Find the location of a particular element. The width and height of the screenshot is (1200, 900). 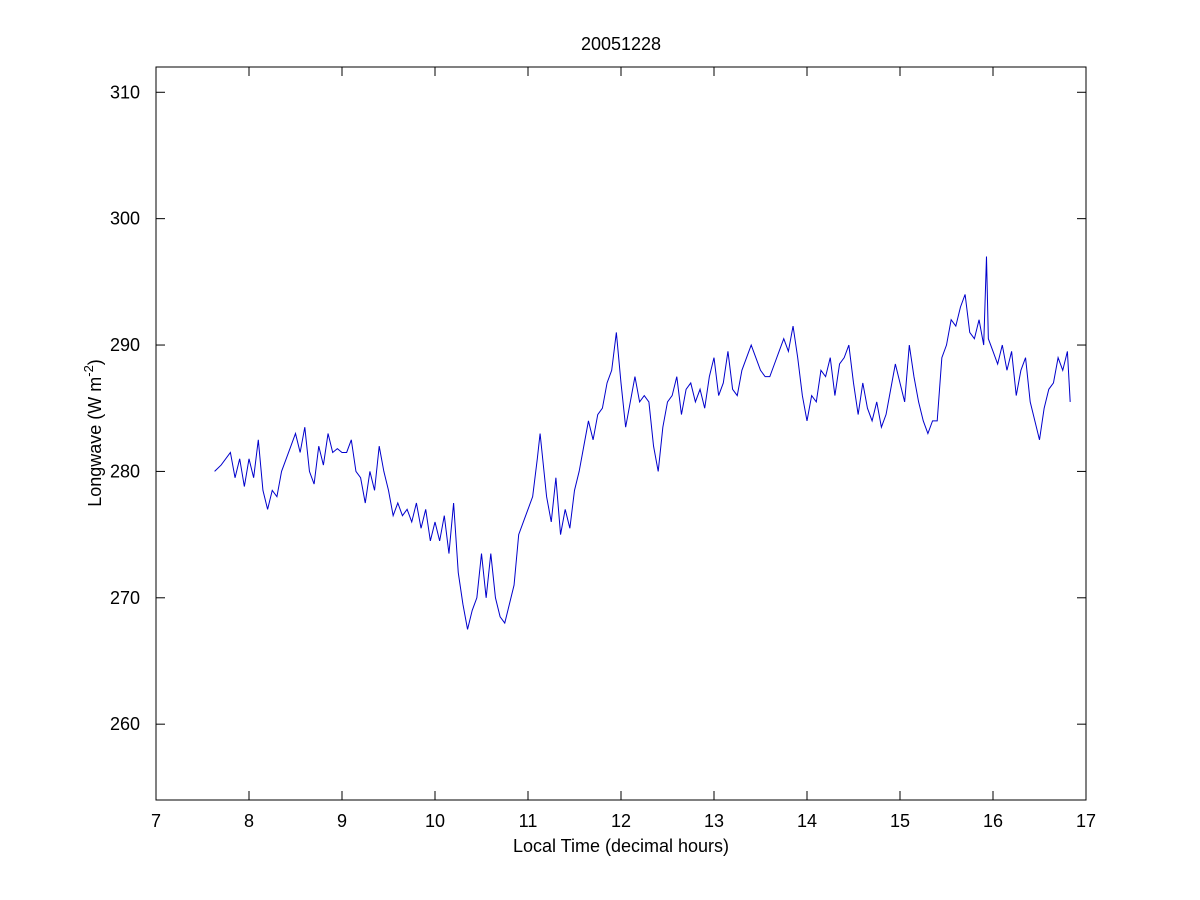

y-axis-label-sup: -2 is located at coordinates (88, 371).